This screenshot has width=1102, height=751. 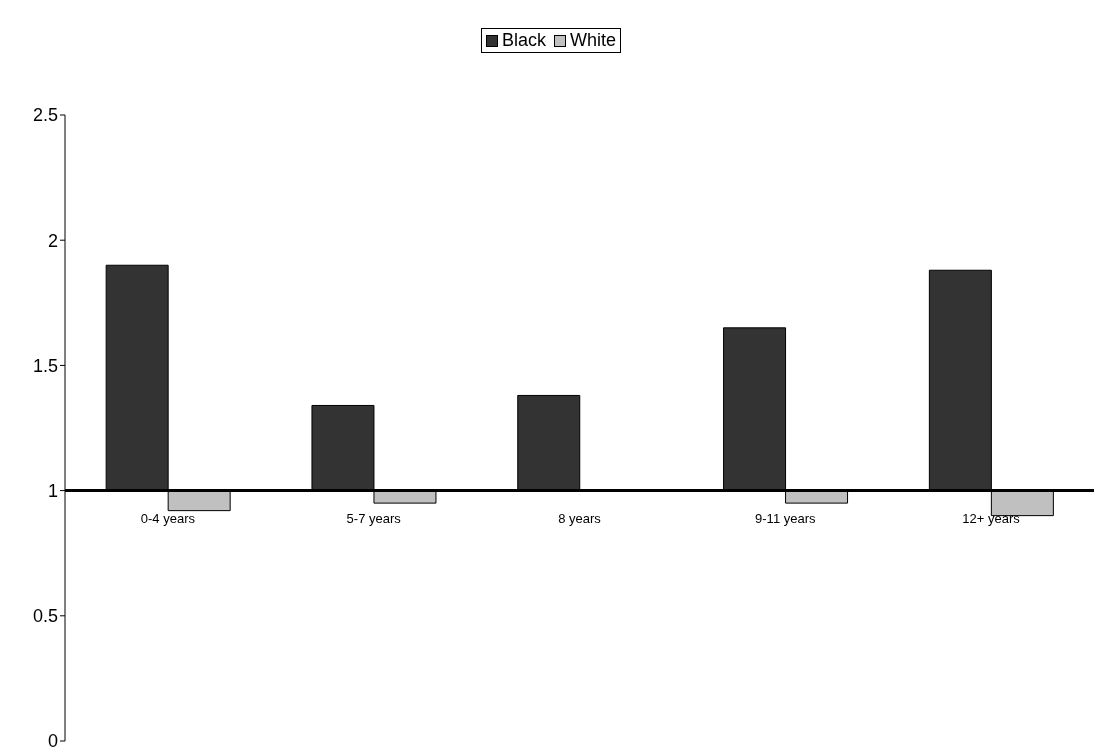 What do you see at coordinates (45, 365) in the screenshot?
I see `y-tick-label: 1.5` at bounding box center [45, 365].